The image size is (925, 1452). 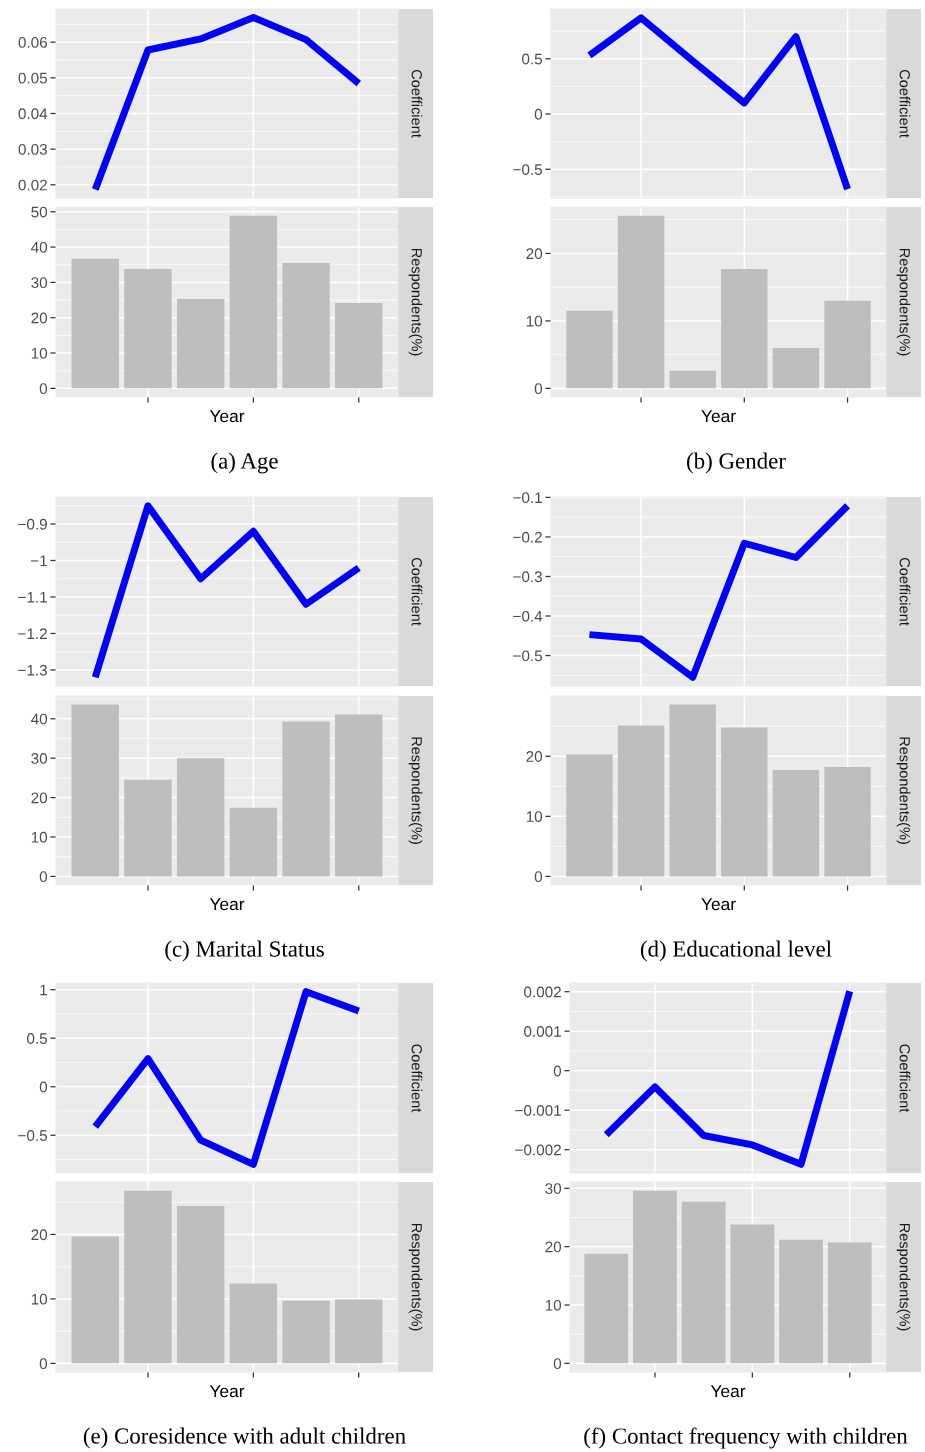 I want to click on y-tick-label: 0.04, so click(x=33, y=114).